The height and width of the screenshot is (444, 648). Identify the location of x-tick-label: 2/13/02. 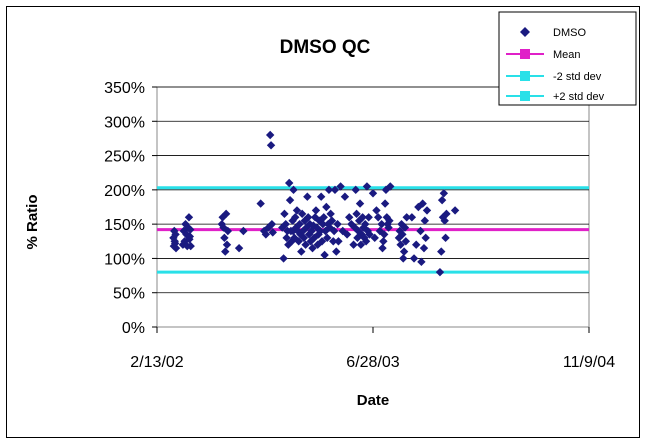
(156, 362).